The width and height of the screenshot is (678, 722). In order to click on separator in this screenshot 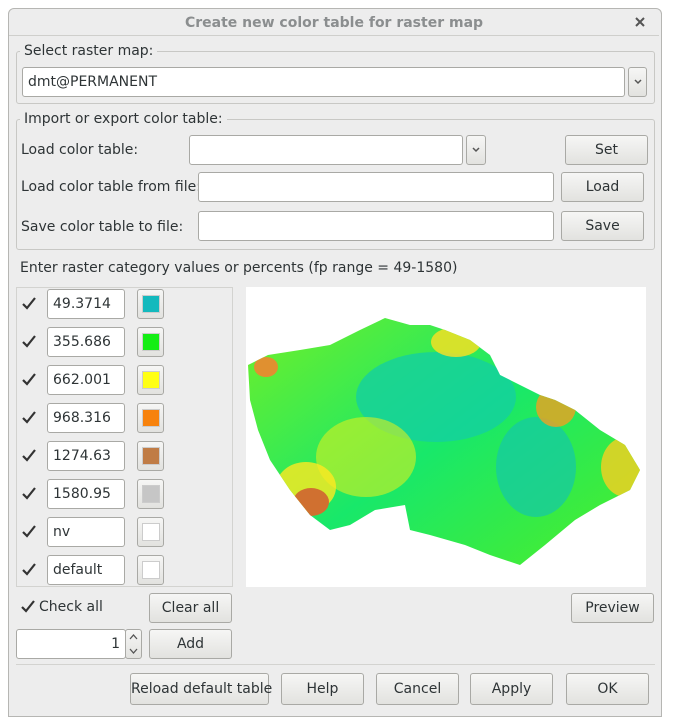, I will do `click(335, 664)`.